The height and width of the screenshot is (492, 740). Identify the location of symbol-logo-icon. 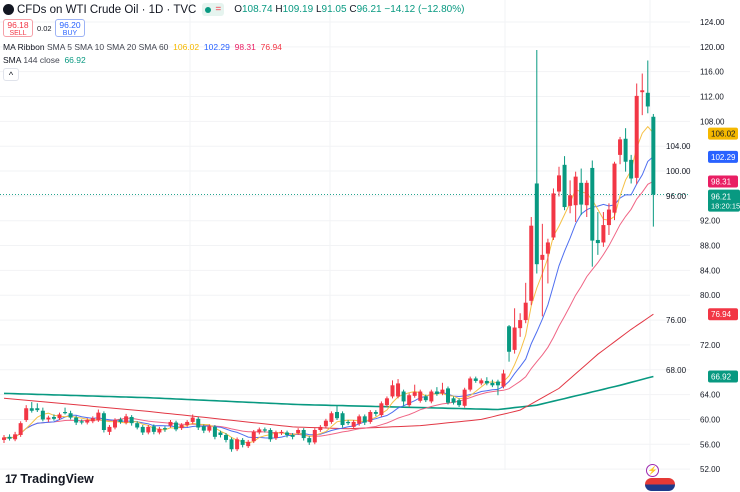
(8, 9).